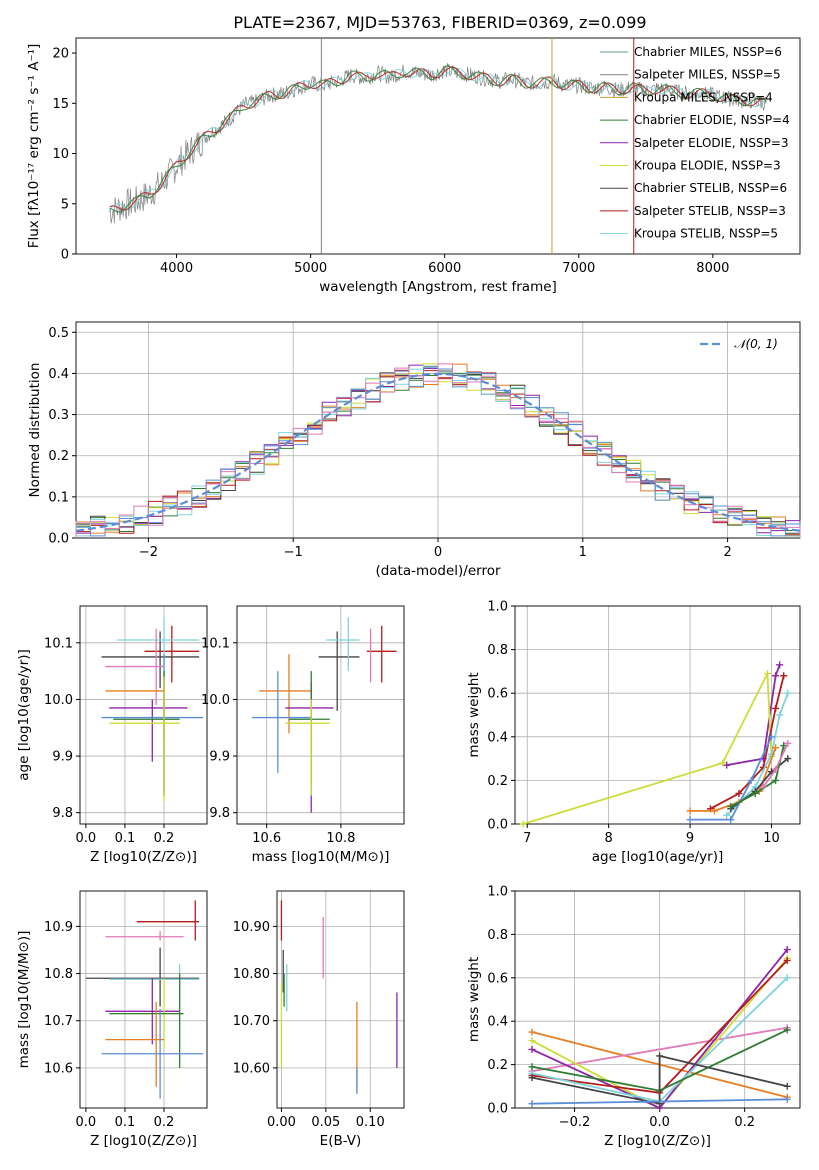 The height and width of the screenshot is (1170, 819). What do you see at coordinates (215, 643) in the screenshot?
I see `y-tick-label: 10.1` at bounding box center [215, 643].